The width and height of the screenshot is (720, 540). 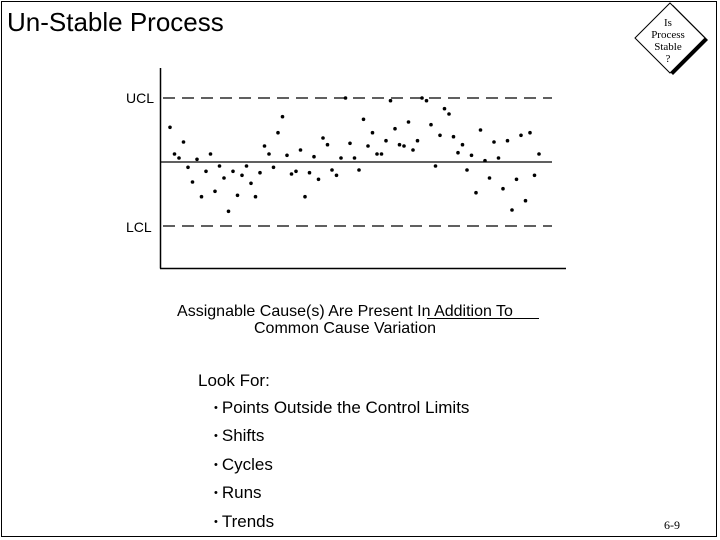 What do you see at coordinates (354, 154) in the screenshot?
I see `data-points` at bounding box center [354, 154].